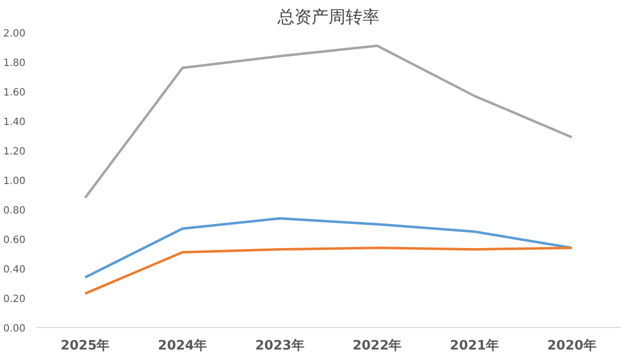 The height and width of the screenshot is (356, 640). What do you see at coordinates (14, 211) in the screenshot?
I see `y-tick-label: 0.80` at bounding box center [14, 211].